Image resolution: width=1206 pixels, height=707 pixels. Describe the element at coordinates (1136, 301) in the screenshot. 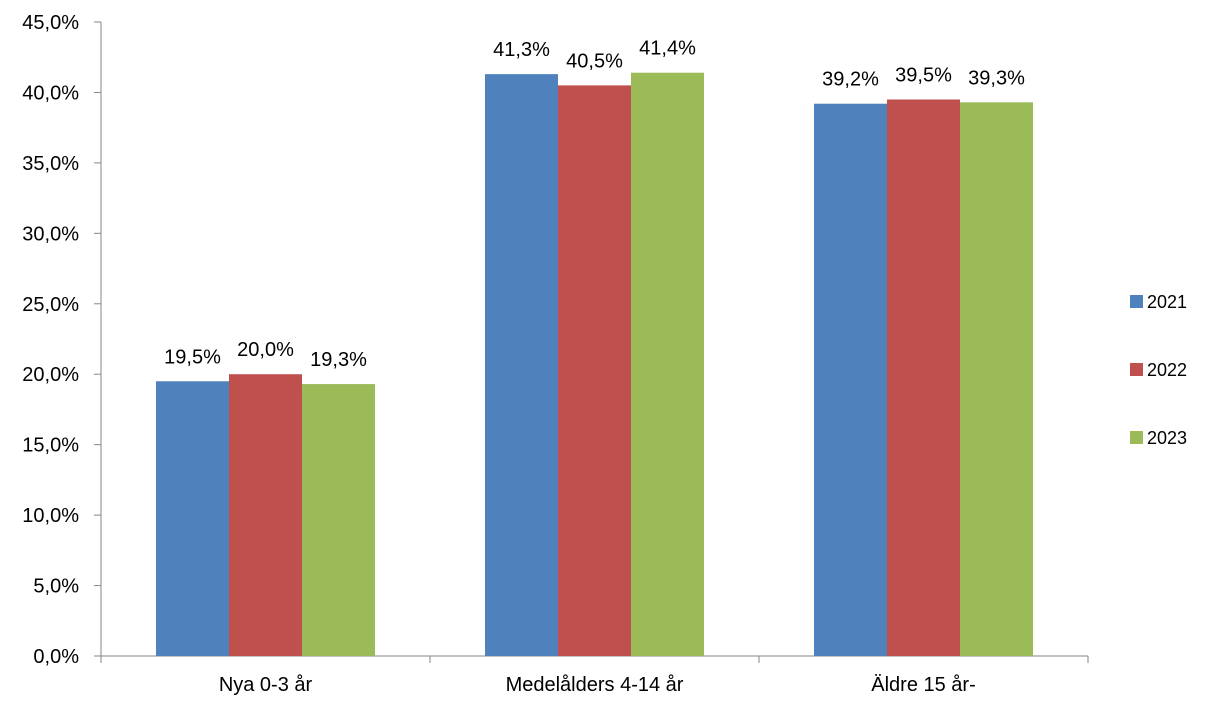

I see `legend-swatch-2021` at that location.